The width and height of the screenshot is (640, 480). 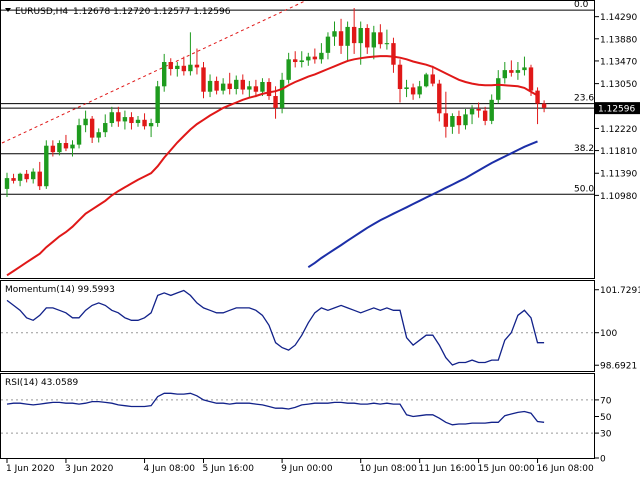 I want to click on momentum-title: Momentum(14) 99.5993, so click(x=60, y=290).